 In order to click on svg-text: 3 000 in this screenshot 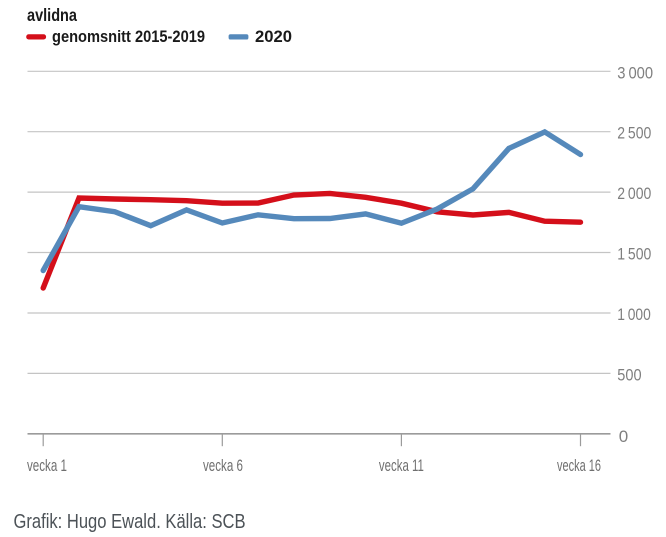, I will do `click(635, 72)`.